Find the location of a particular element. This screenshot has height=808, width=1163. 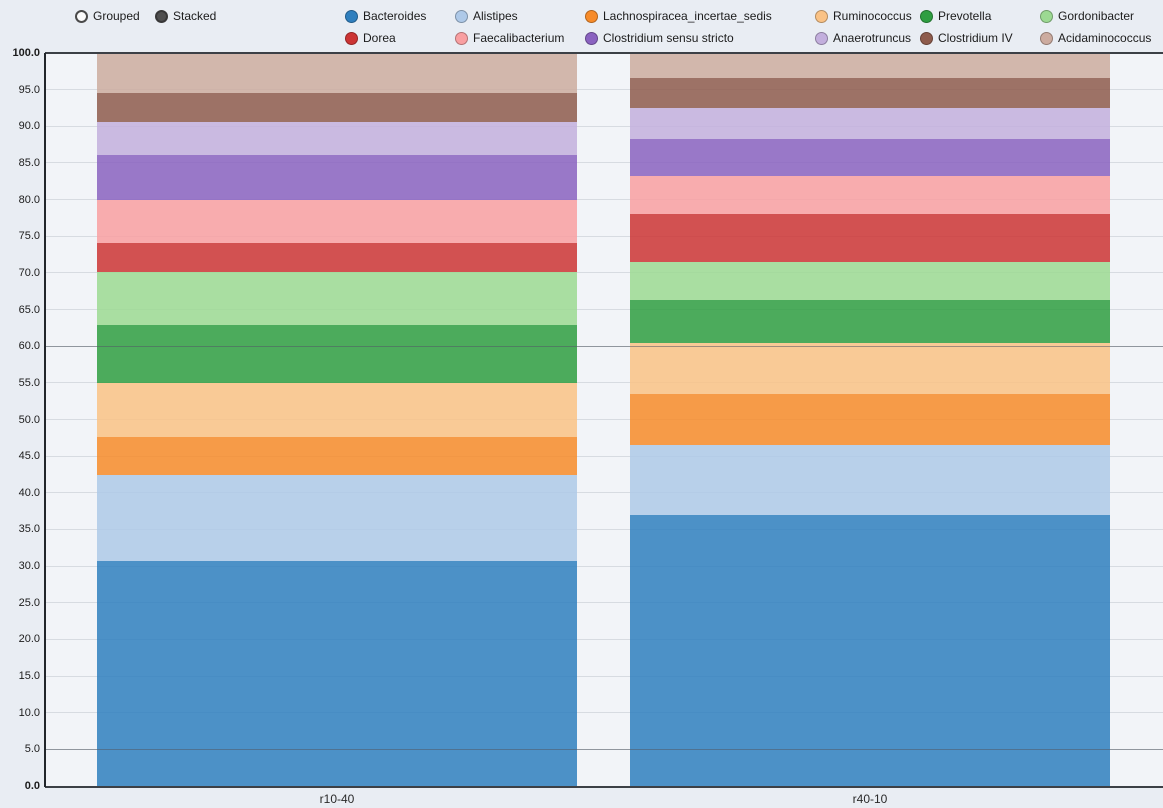

axis-top-border is located at coordinates (604, 53).